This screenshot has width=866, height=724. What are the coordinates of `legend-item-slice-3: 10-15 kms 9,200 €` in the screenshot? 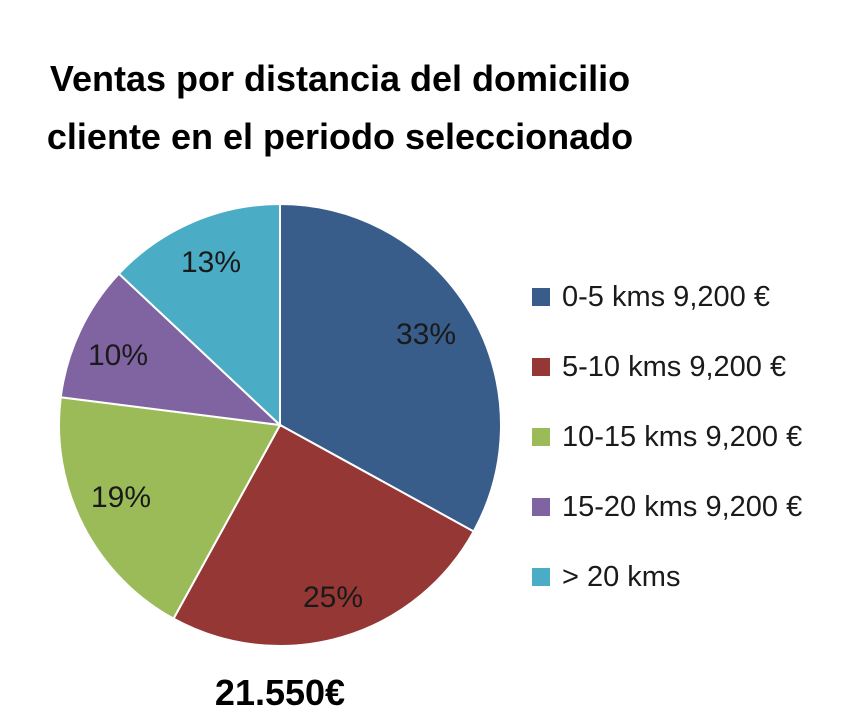 It's located at (667, 437).